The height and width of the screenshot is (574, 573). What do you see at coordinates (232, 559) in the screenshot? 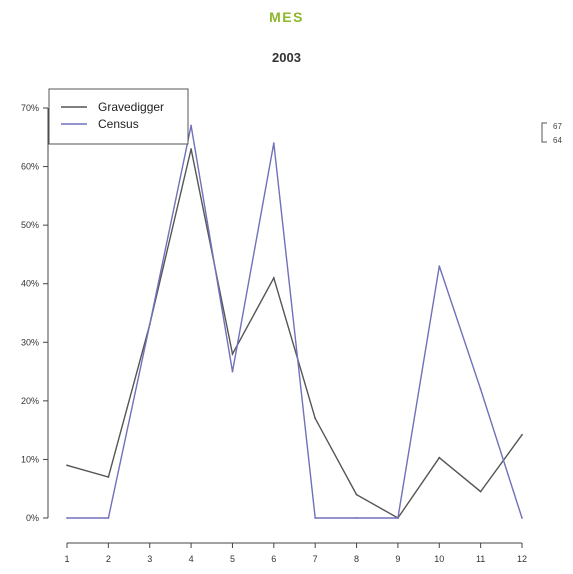
I see `x-tick-label: 5` at bounding box center [232, 559].